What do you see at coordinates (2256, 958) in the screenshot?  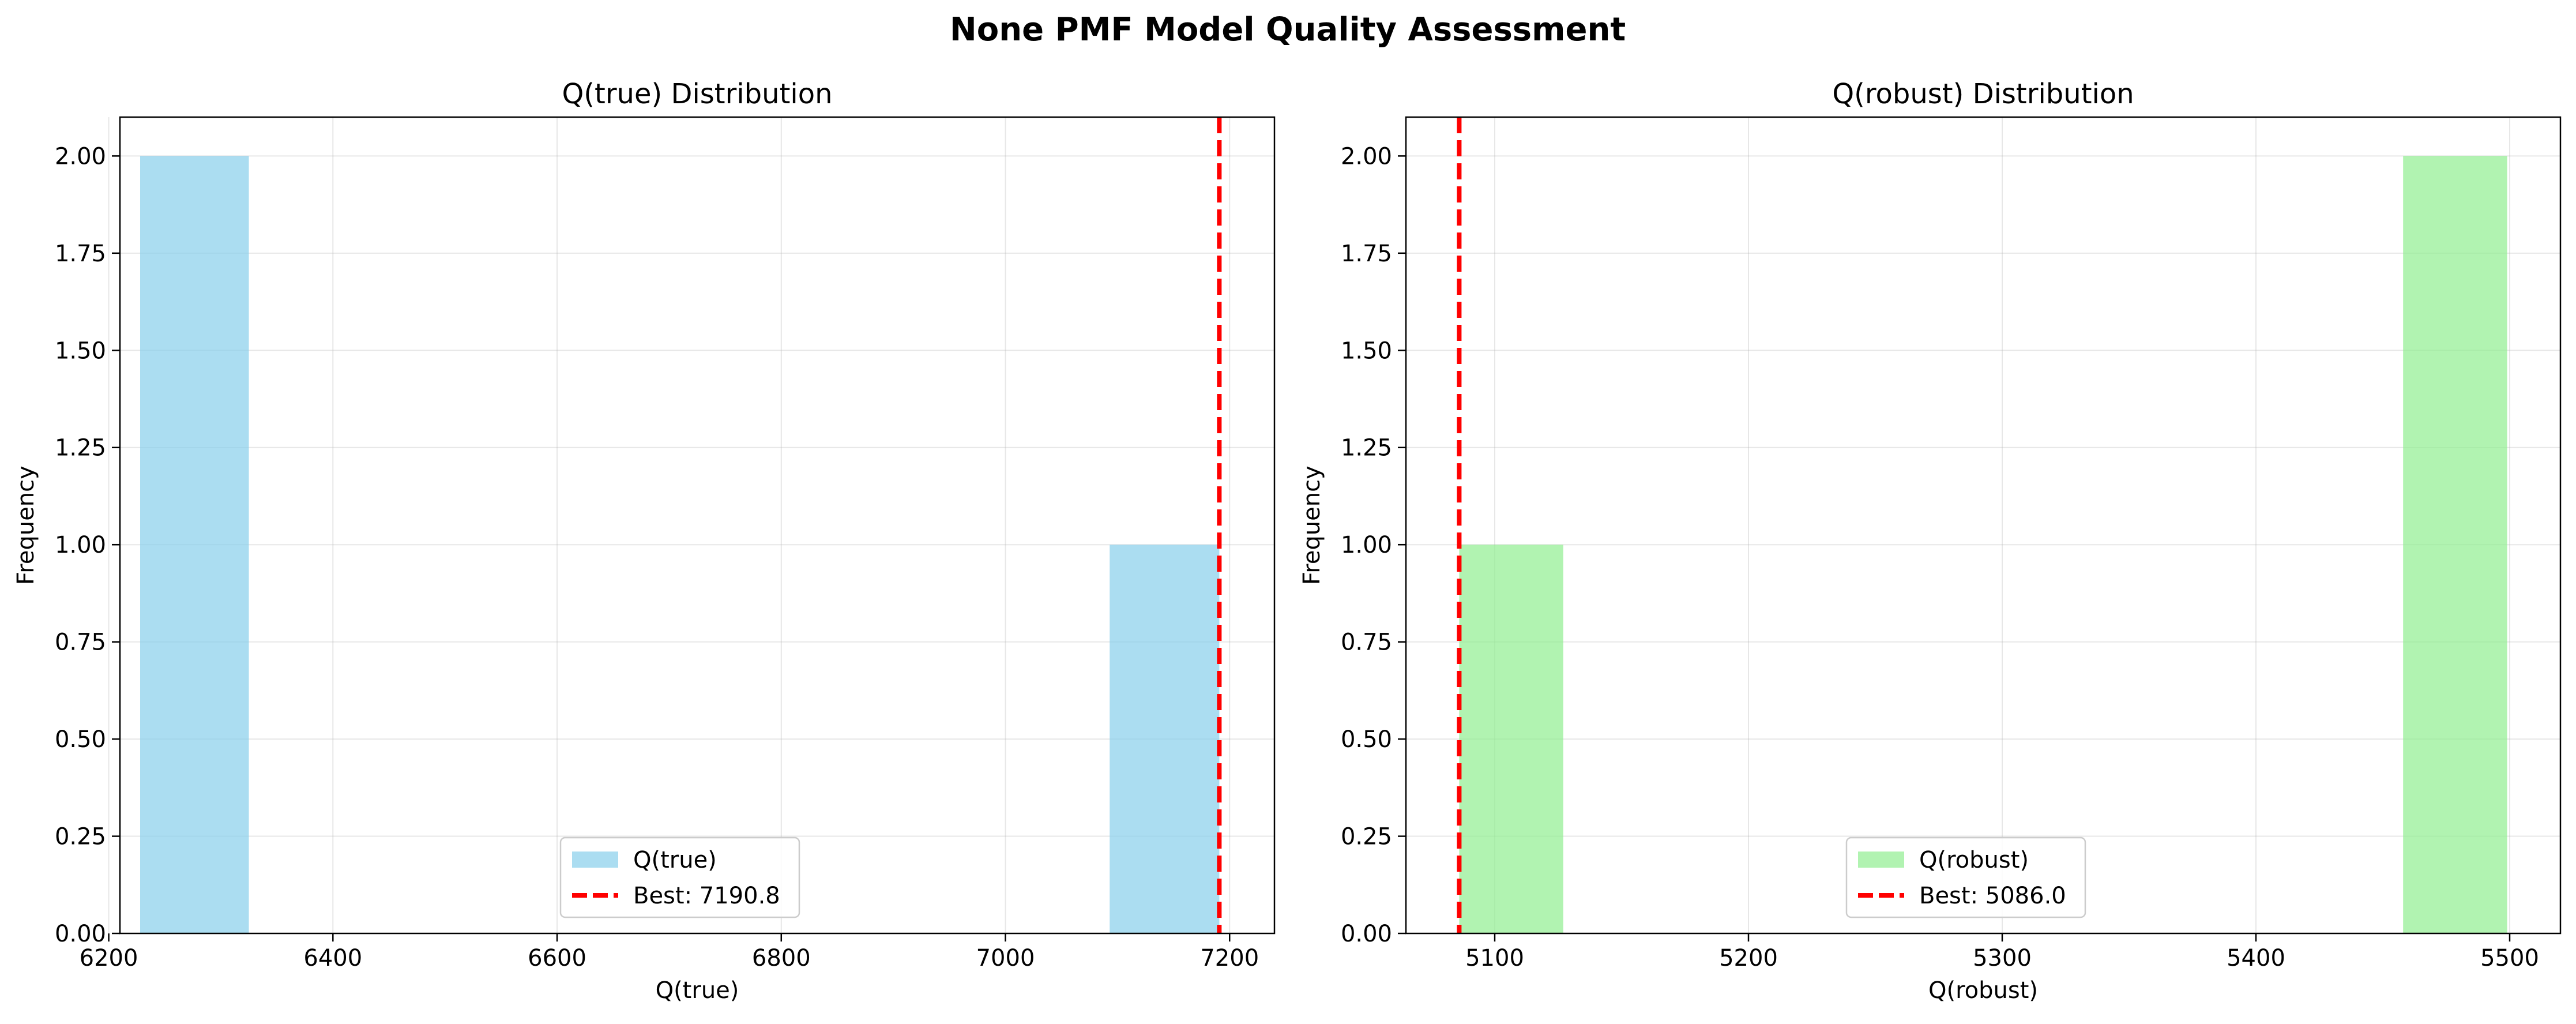 I see `x-tick-label: 5400` at bounding box center [2256, 958].